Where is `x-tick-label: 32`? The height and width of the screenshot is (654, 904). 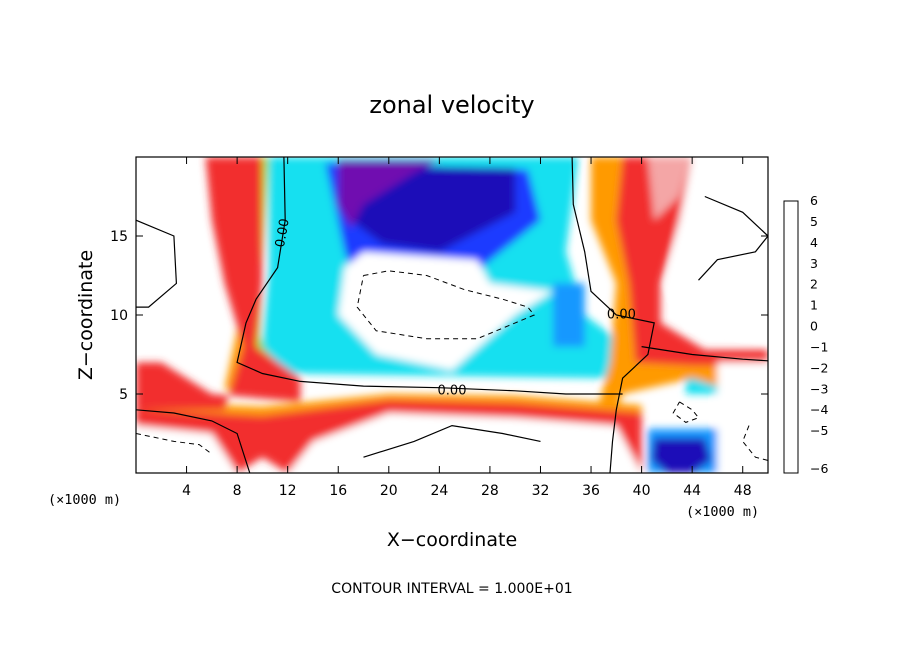
x-tick-label: 32 is located at coordinates (541, 491).